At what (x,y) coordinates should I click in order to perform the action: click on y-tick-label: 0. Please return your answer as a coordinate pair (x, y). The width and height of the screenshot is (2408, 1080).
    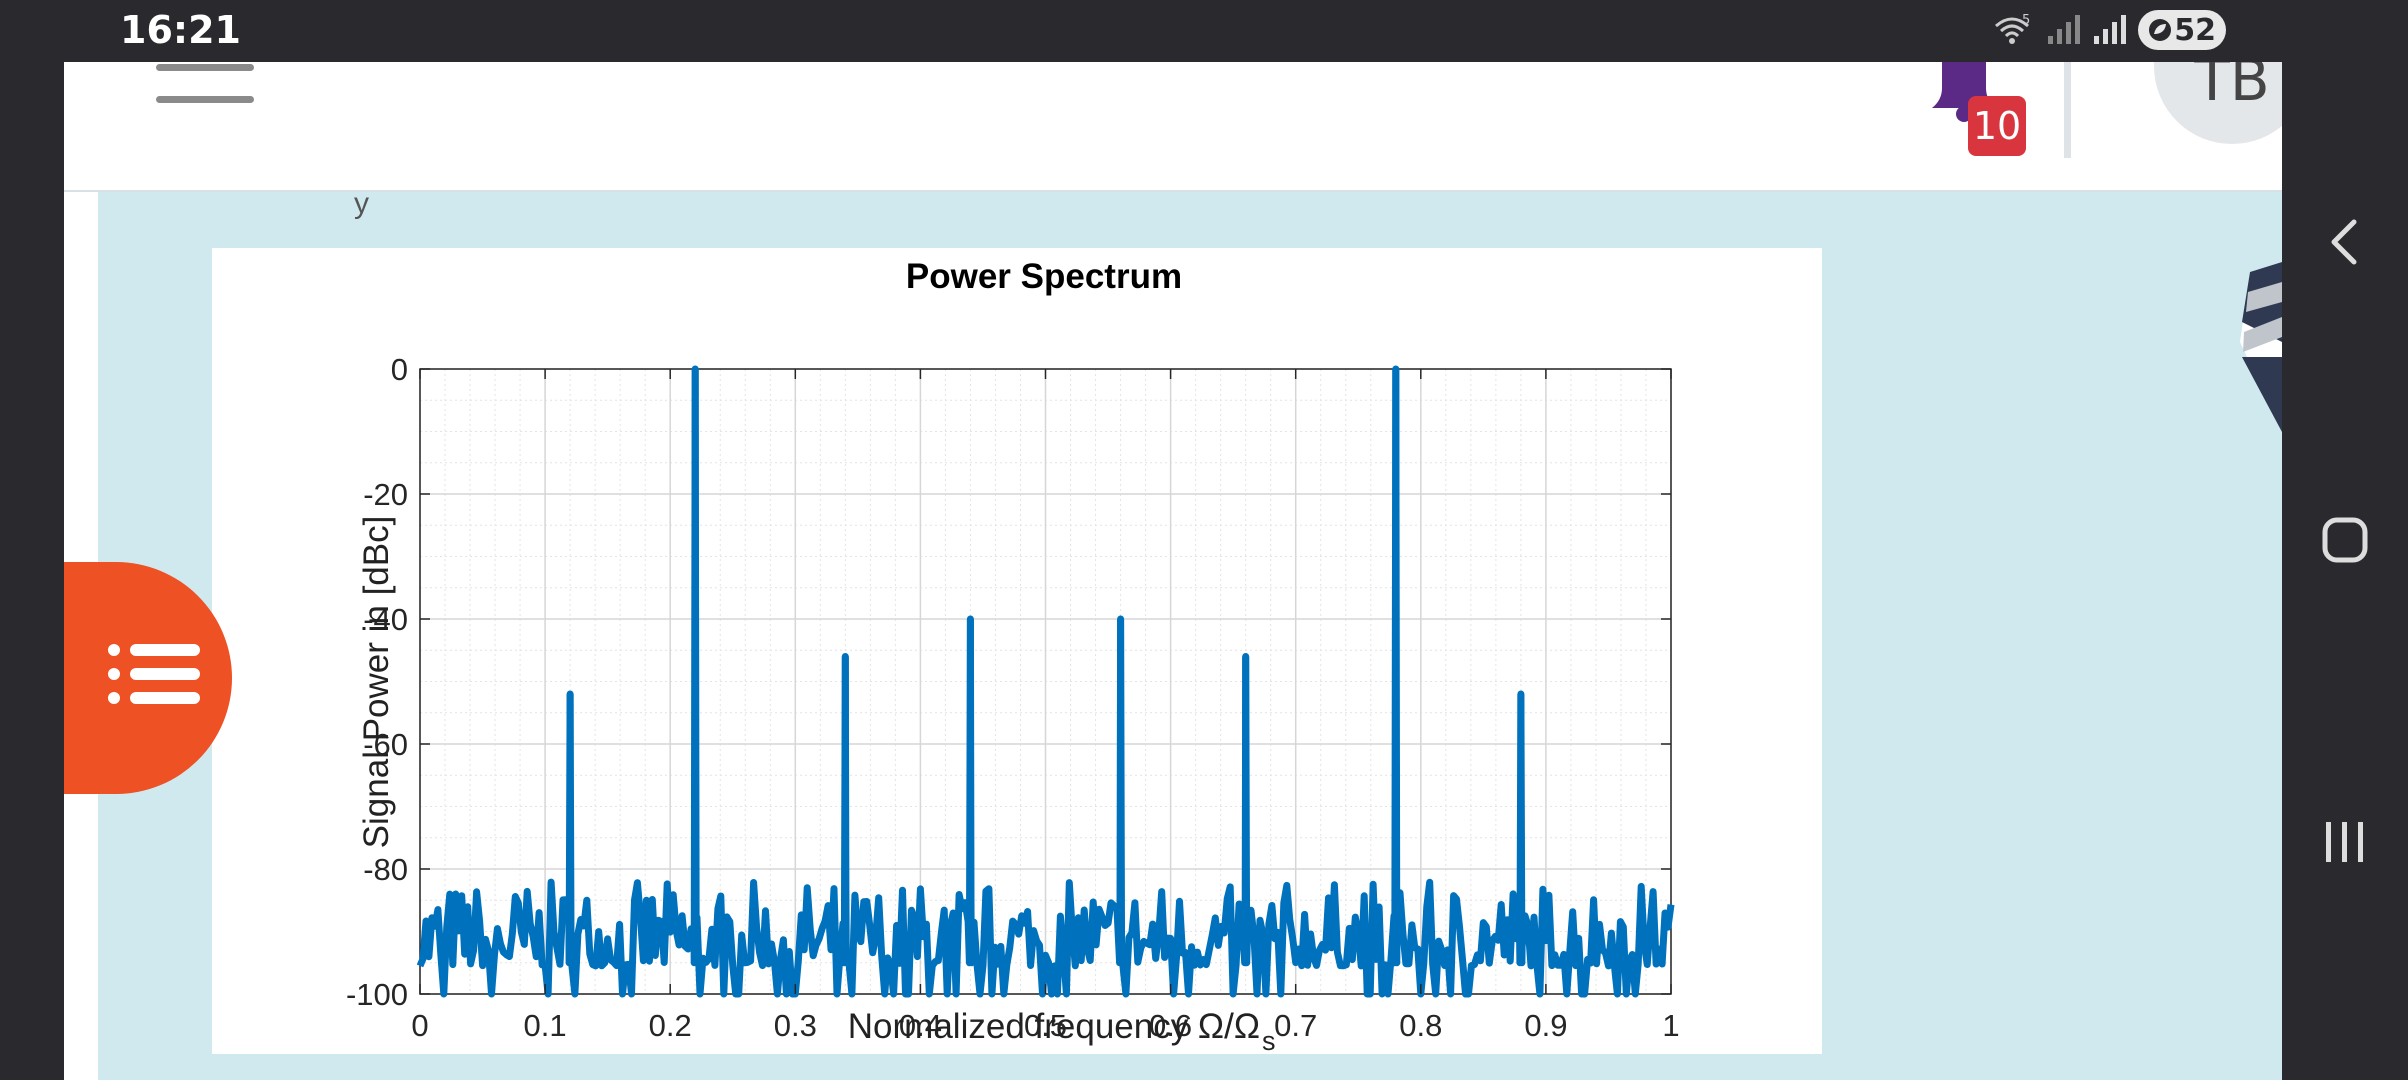
    Looking at the image, I should click on (399, 369).